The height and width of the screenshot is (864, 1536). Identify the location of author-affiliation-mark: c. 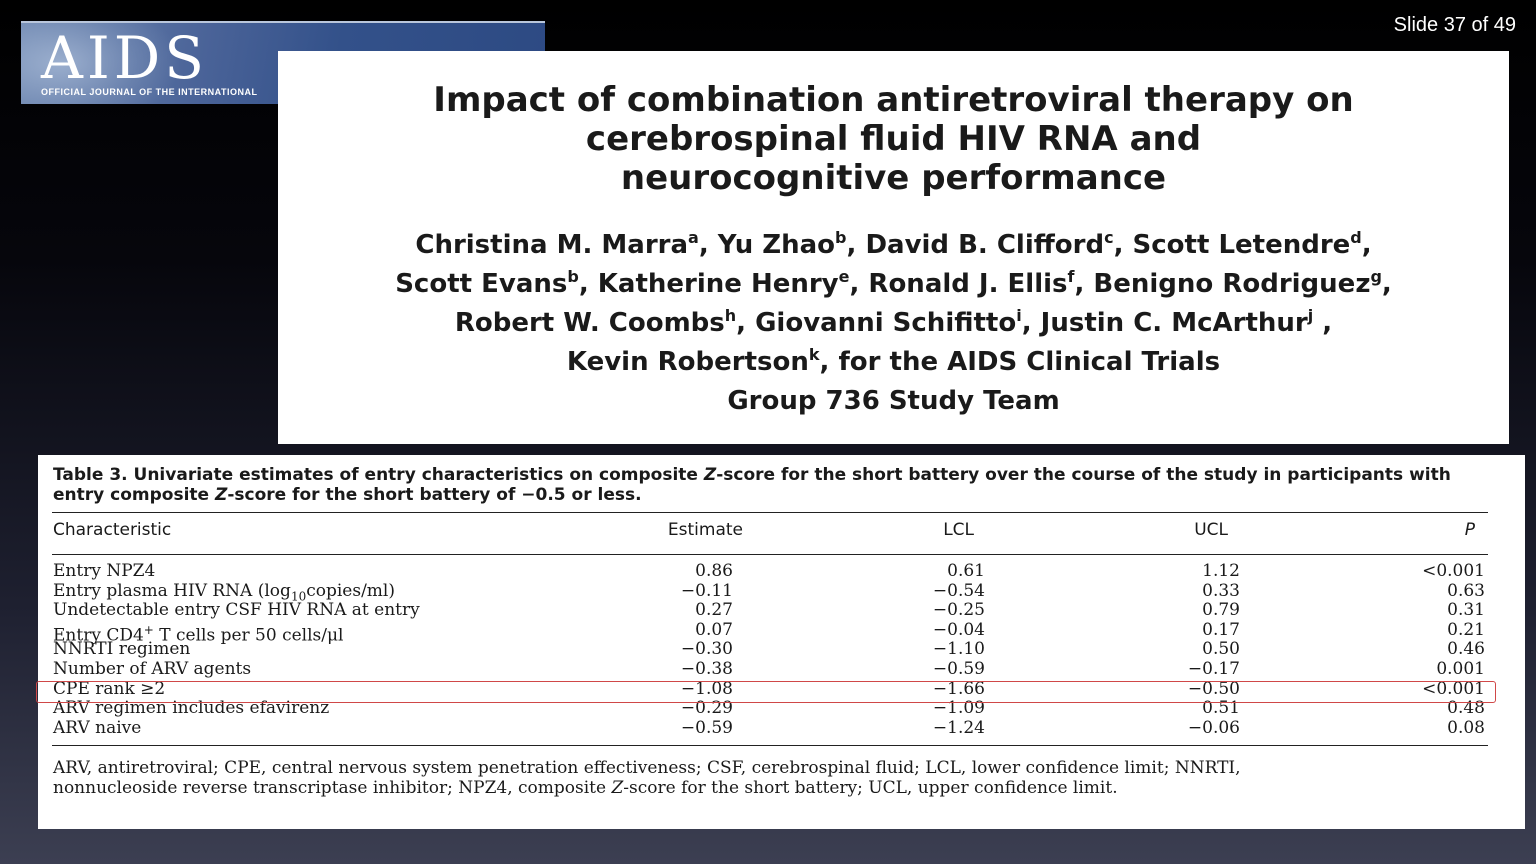
(1109, 237).